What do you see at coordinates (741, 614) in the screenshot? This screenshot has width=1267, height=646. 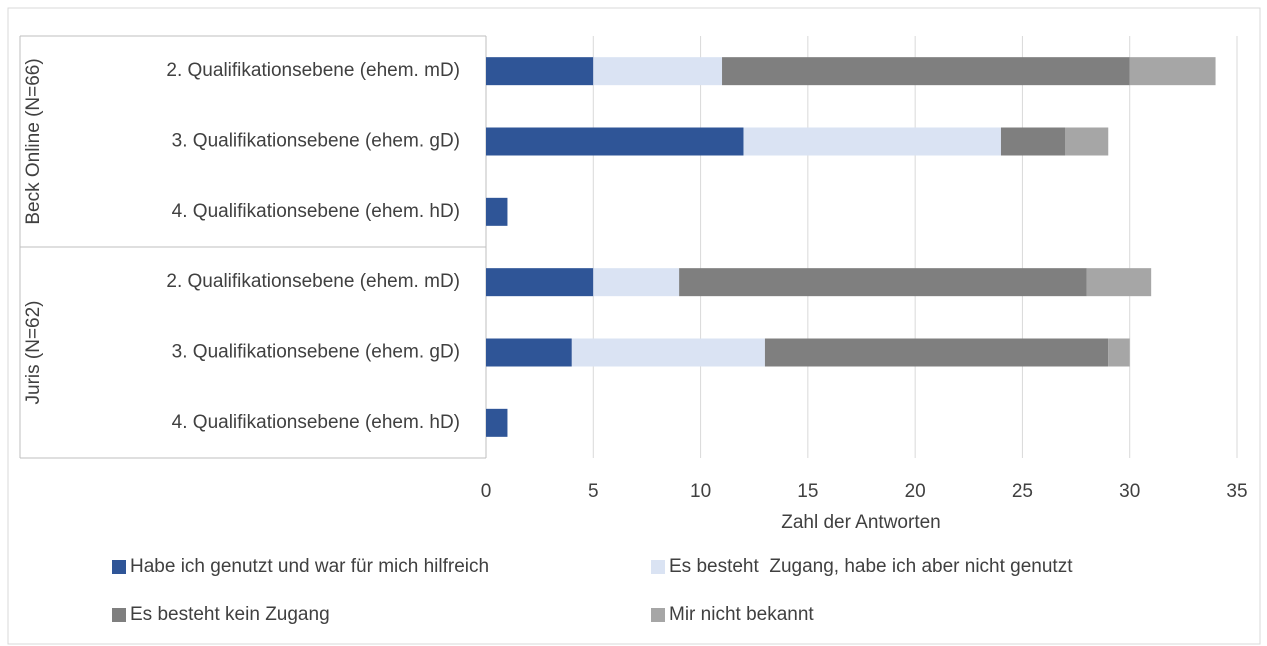 I see `legend-label: Mir nicht bekannt` at bounding box center [741, 614].